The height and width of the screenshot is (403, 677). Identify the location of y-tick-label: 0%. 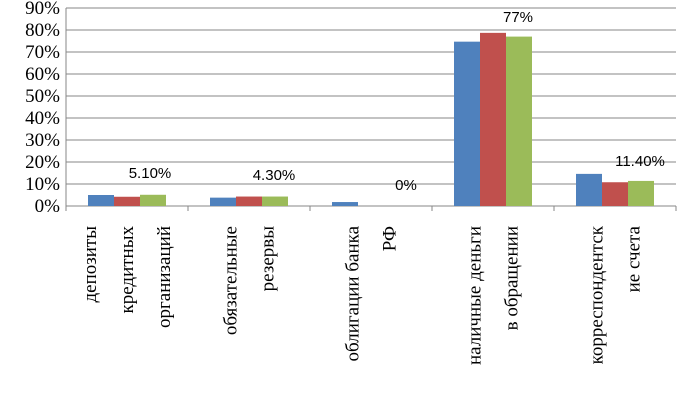
(48, 206).